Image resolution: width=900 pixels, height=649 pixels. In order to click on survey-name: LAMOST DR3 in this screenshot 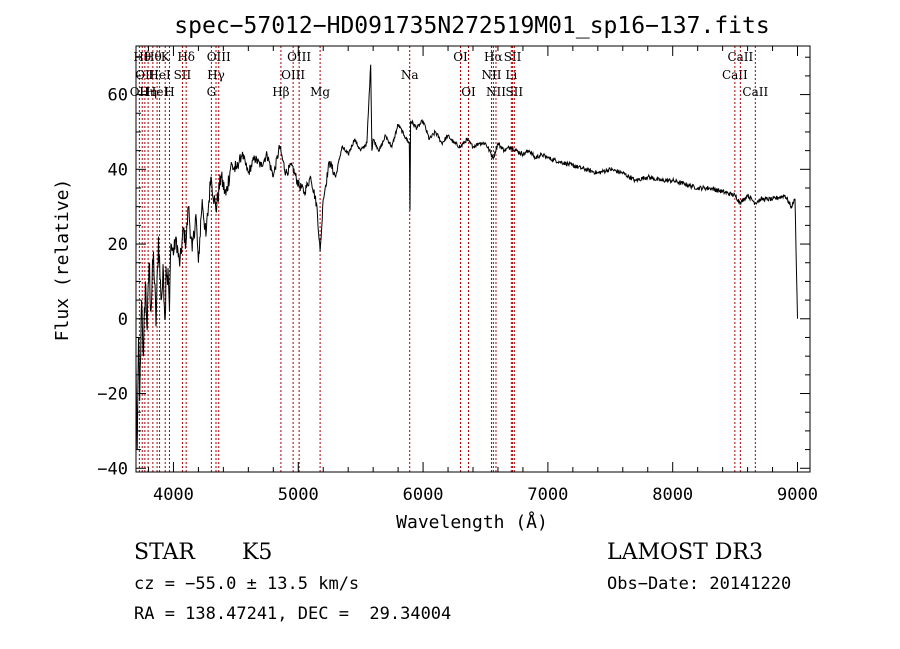, I will do `click(685, 552)`.